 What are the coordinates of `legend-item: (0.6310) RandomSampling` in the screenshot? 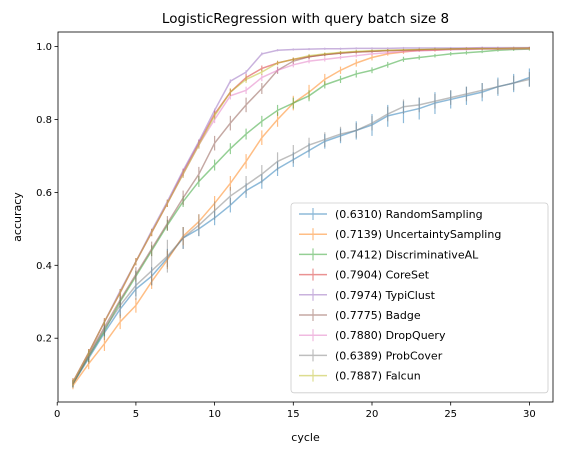 It's located at (391, 214).